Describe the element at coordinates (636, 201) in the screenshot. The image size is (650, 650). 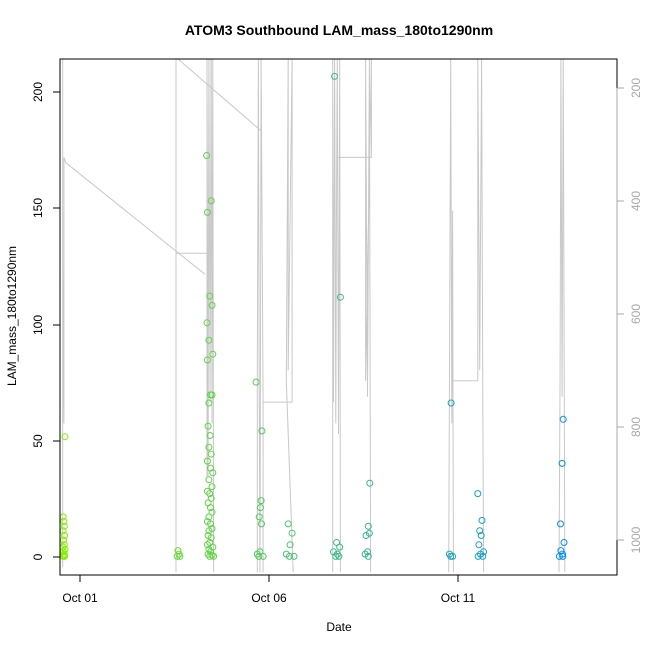
I see `y2-tick-label: 400` at that location.